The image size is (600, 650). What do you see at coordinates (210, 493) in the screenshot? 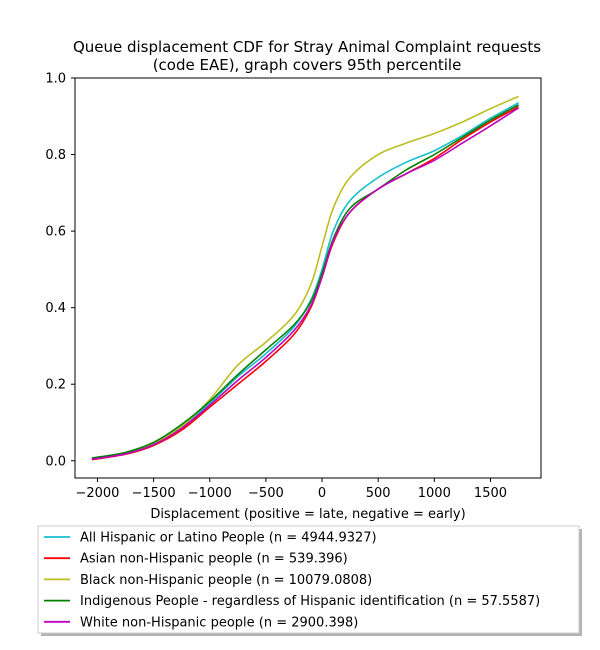
I see `x-tick-label: −1000` at bounding box center [210, 493].